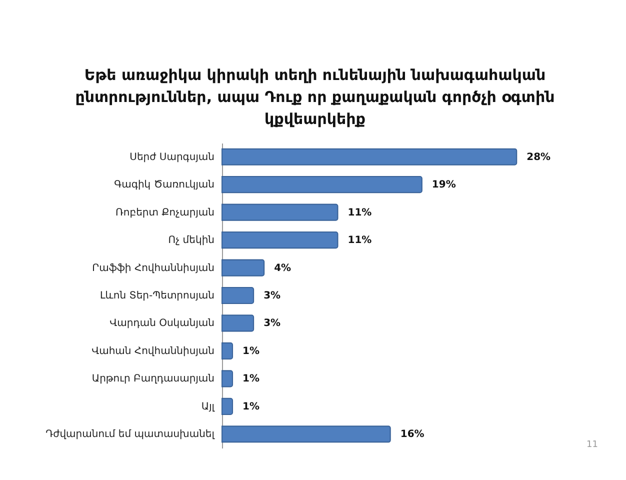 The image size is (626, 480). Describe the element at coordinates (157, 296) in the screenshot. I see `y-tick-label: Լևոն Տեր-Պետրոսյան` at that location.